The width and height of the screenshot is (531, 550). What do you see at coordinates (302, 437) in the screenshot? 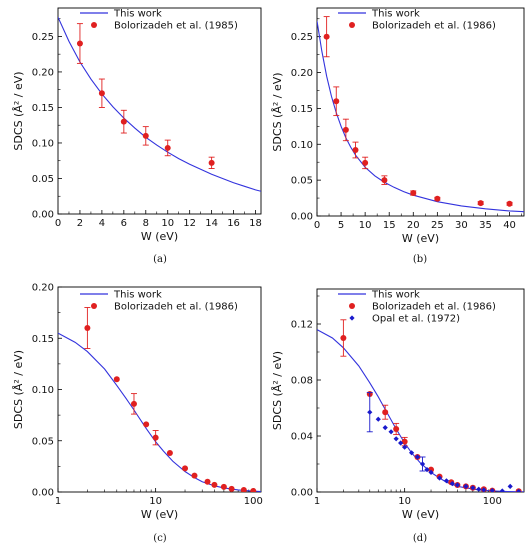
I see `y-tick-label: 0.04` at bounding box center [302, 437].